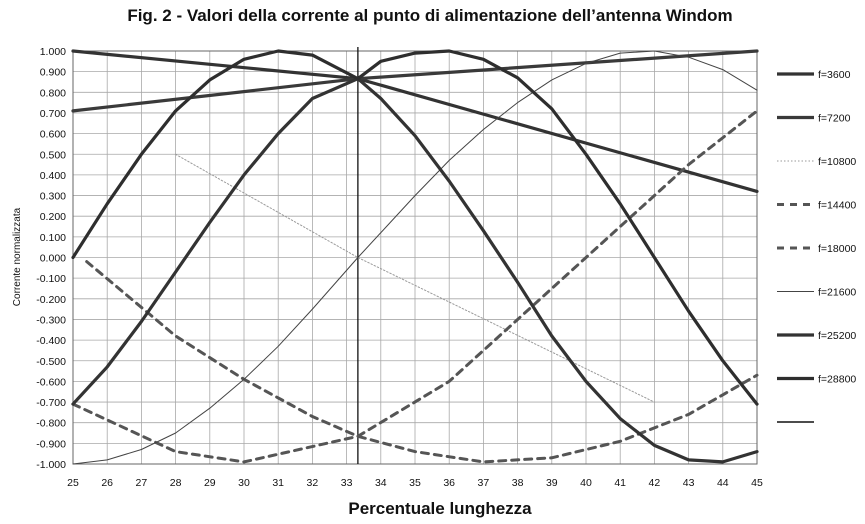  Describe the element at coordinates (51, 465) in the screenshot. I see `y-tick-label: -1.000` at that location.